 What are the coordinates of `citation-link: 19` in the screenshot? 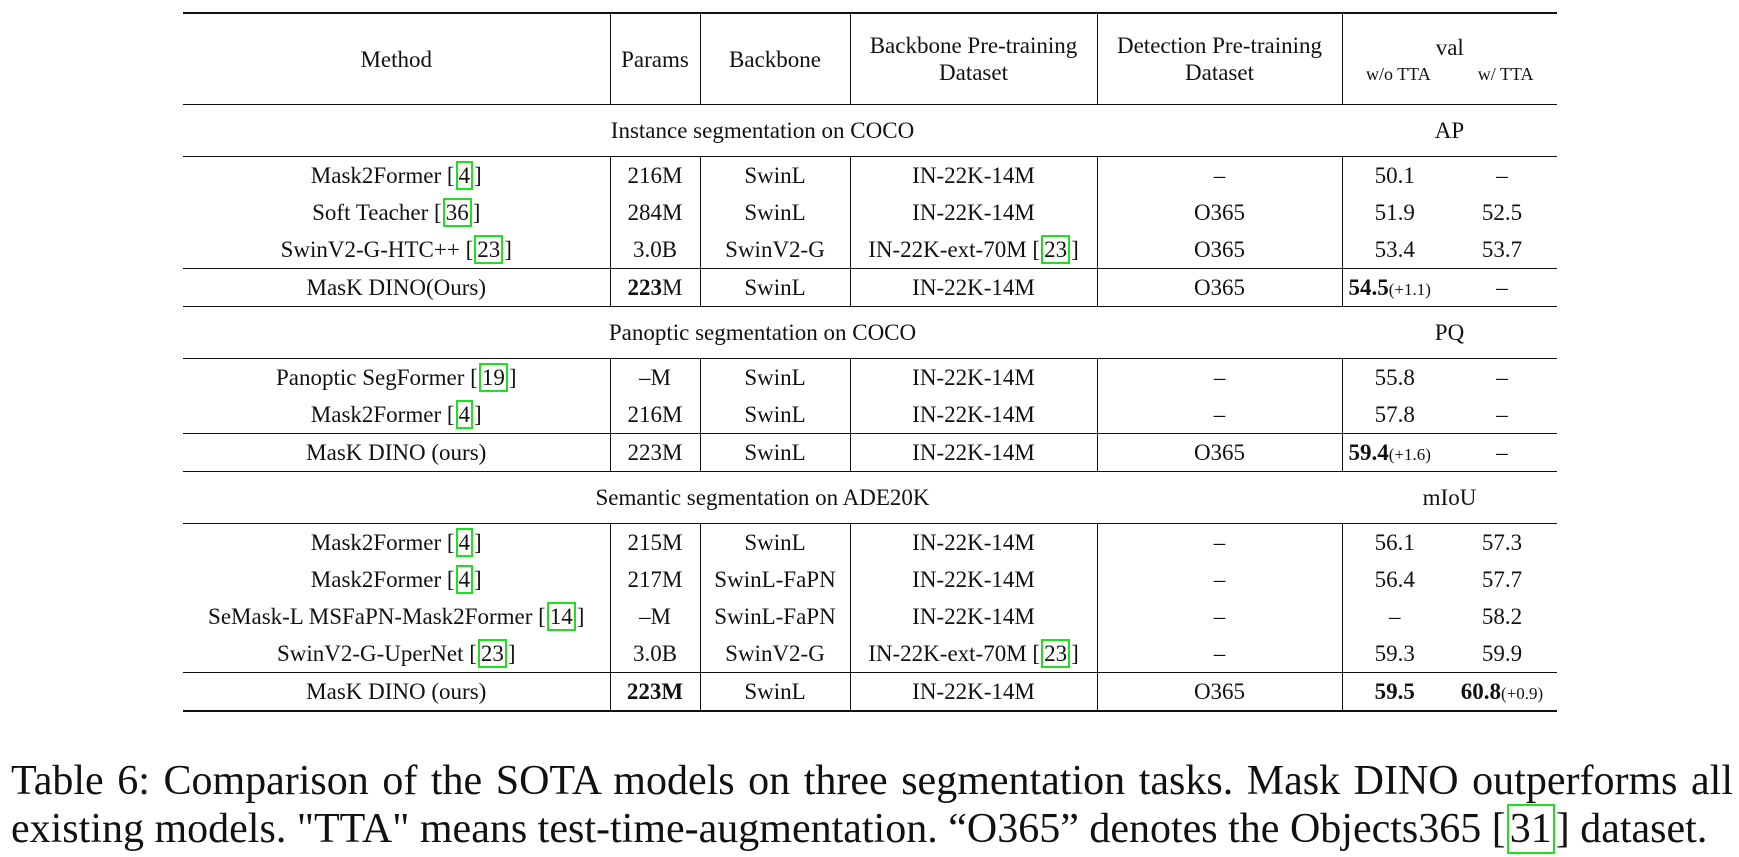 It's located at (493, 377).